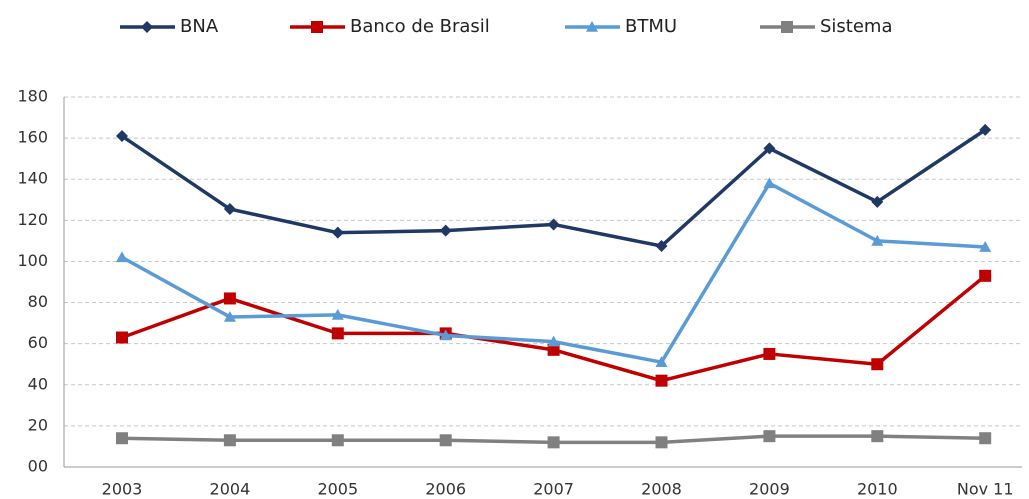  What do you see at coordinates (230, 489) in the screenshot?
I see `x-tick-label: 2004` at bounding box center [230, 489].